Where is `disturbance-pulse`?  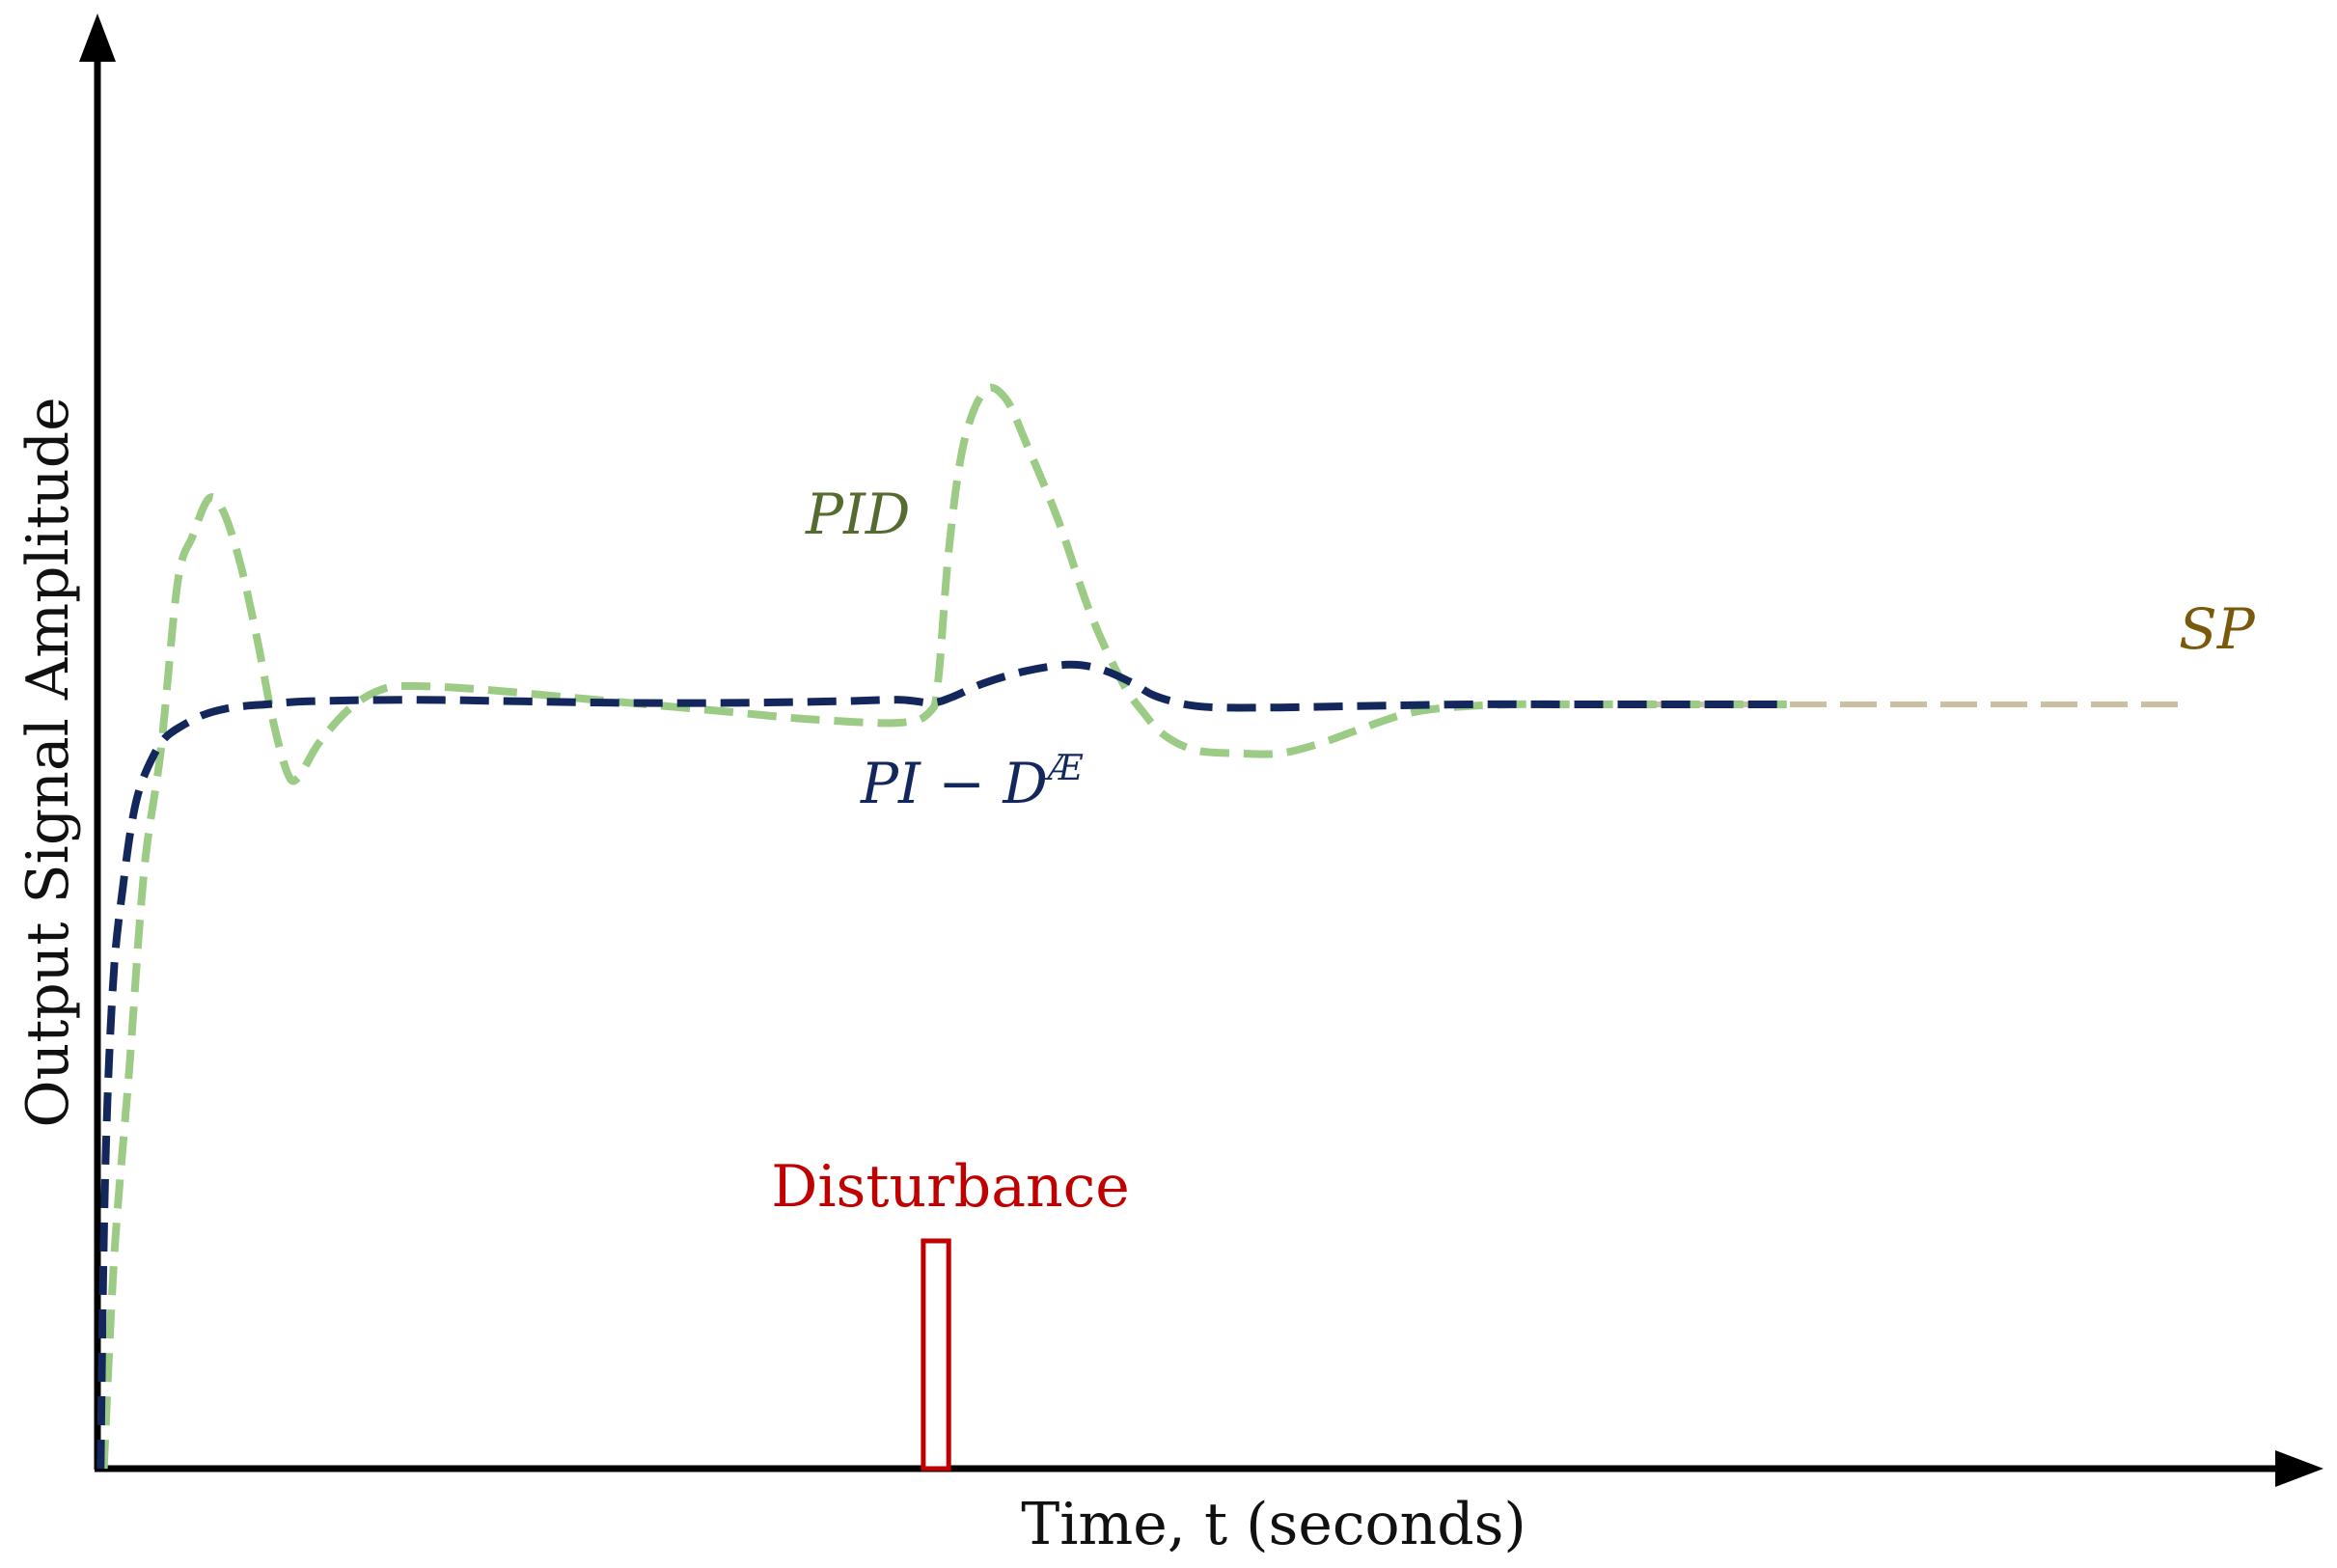 disturbance-pulse is located at coordinates (936, 1355).